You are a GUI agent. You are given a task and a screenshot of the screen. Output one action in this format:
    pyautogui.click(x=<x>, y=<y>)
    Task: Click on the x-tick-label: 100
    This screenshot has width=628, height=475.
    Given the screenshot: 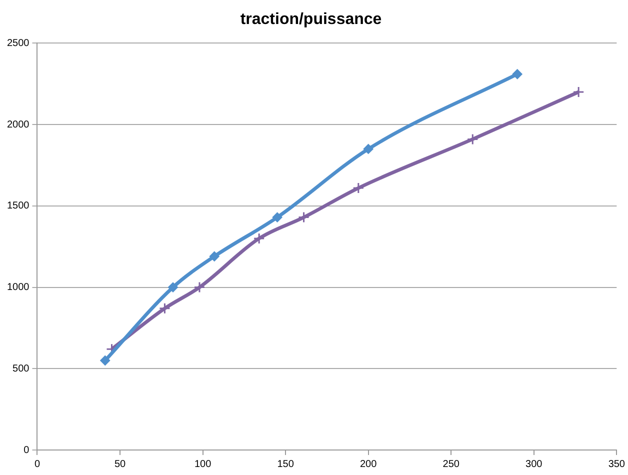 What is the action you would take?
    pyautogui.click(x=203, y=464)
    